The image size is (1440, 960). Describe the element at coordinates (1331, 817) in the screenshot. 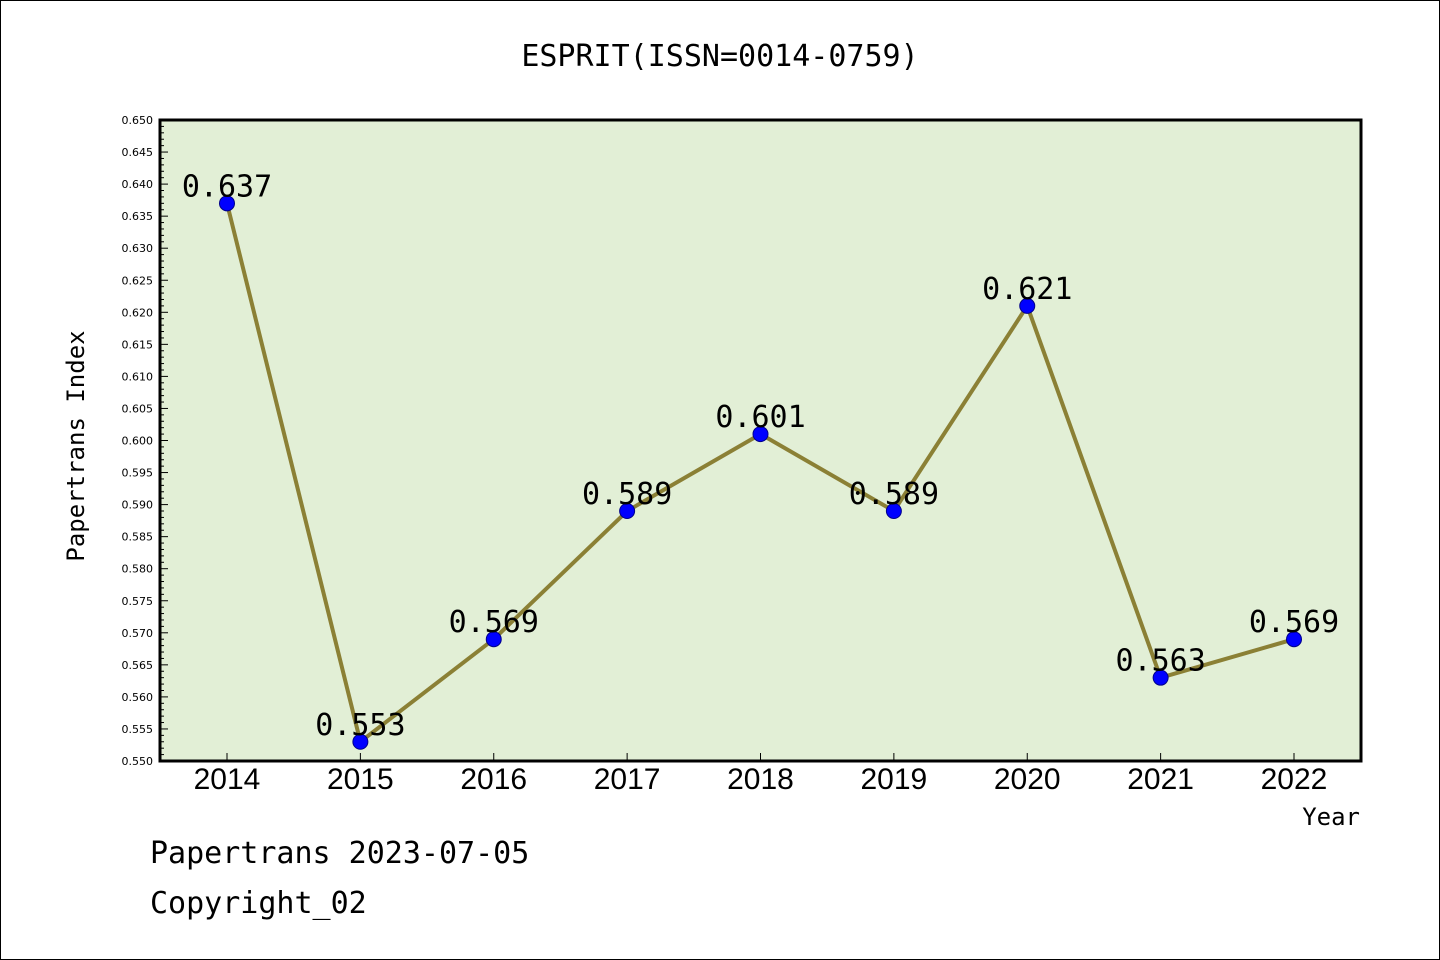

I see `x-axis-label: Year` at that location.